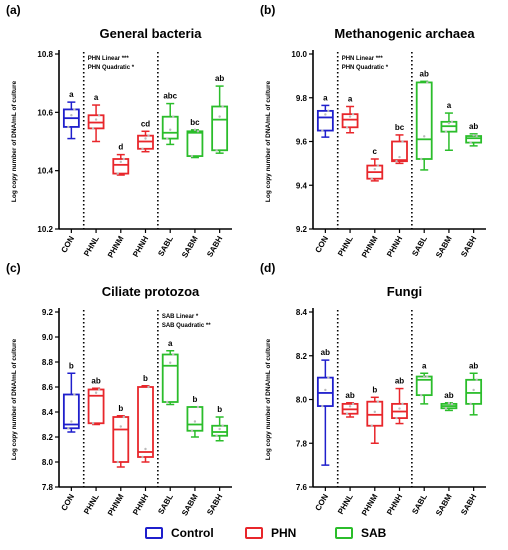 Image resolution: width=508 pixels, height=550 pixels. I want to click on legend-item-sab: SAB, so click(360, 533).